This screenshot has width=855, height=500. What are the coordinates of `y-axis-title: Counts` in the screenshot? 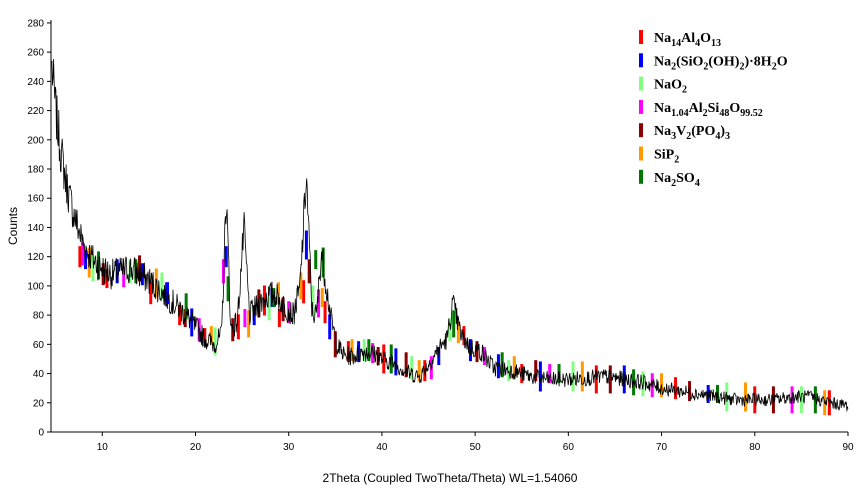 It's located at (13, 226).